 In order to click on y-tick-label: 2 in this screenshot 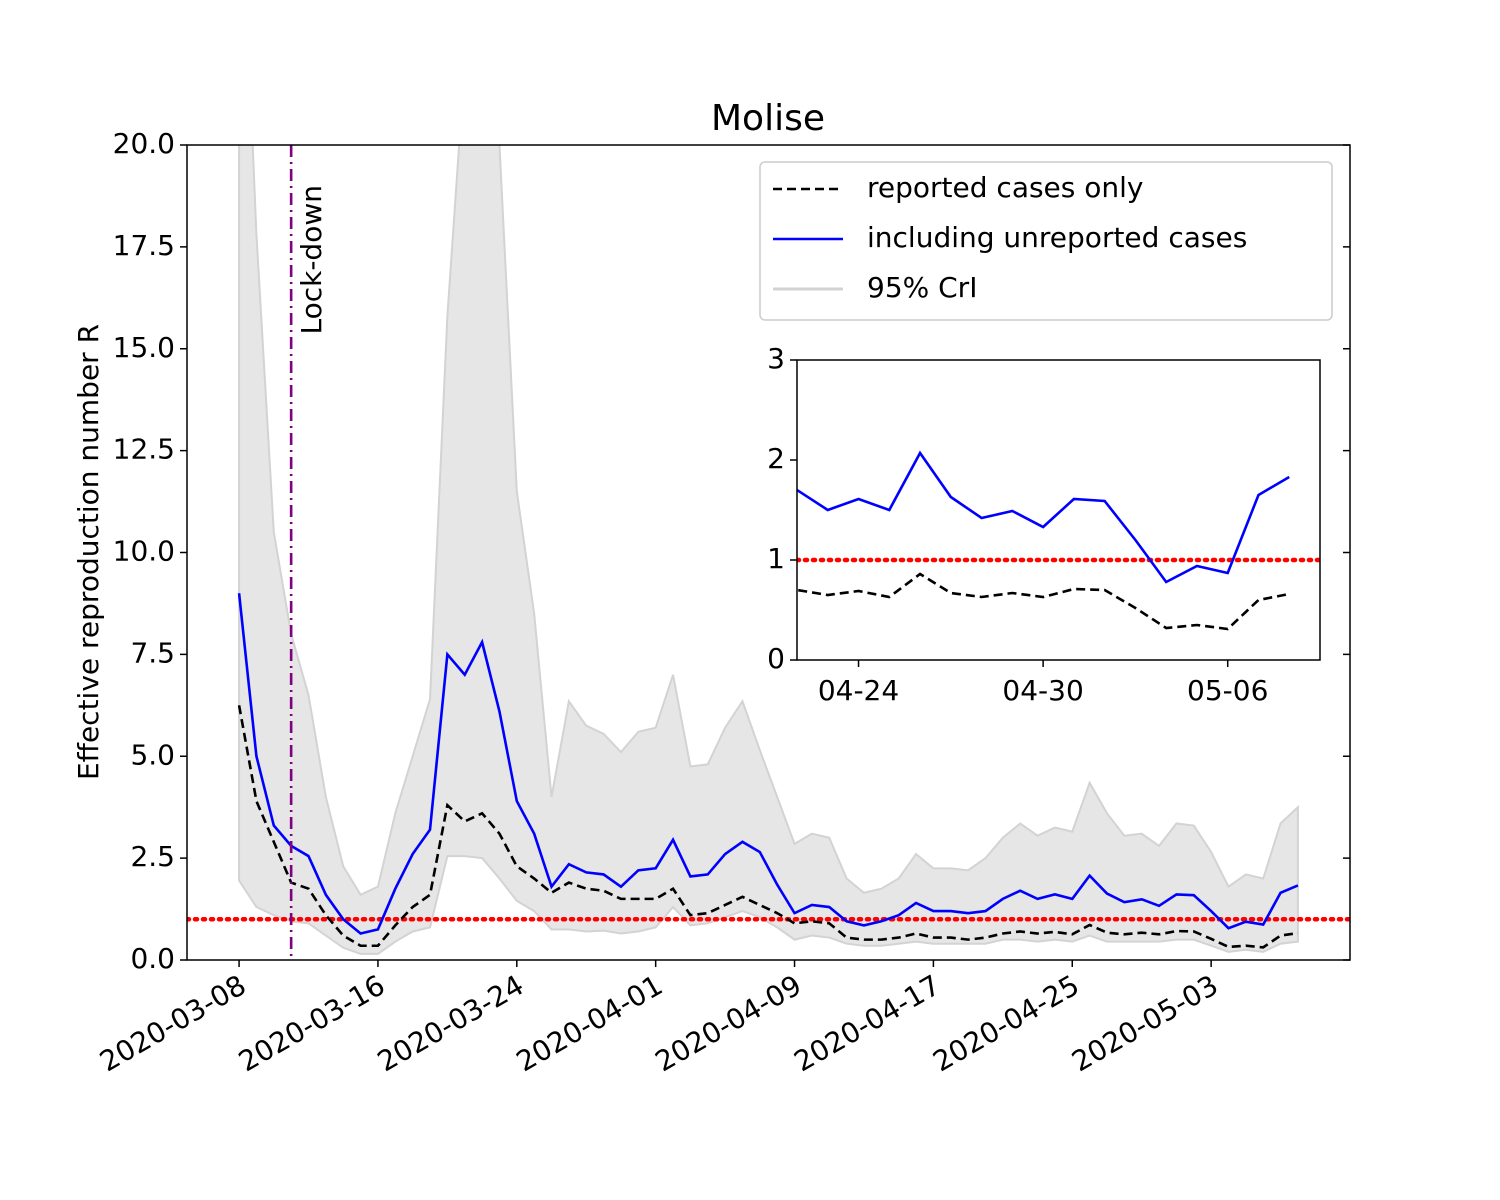, I will do `click(776, 458)`.